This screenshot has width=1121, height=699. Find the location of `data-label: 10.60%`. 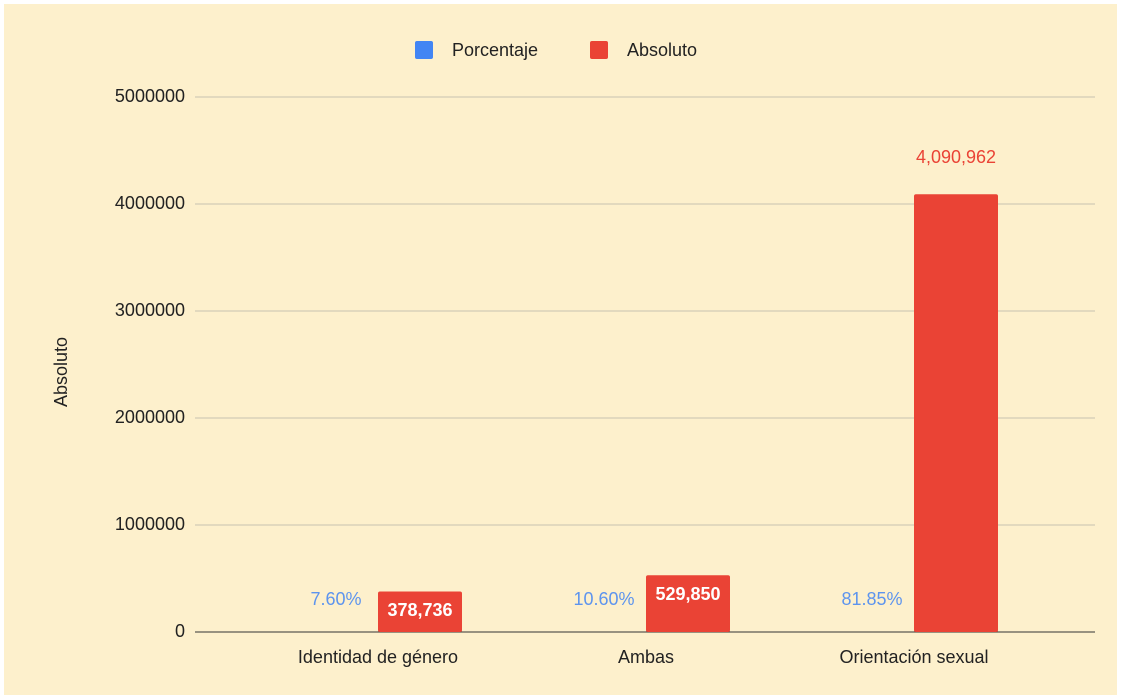

data-label: 10.60% is located at coordinates (603, 599).